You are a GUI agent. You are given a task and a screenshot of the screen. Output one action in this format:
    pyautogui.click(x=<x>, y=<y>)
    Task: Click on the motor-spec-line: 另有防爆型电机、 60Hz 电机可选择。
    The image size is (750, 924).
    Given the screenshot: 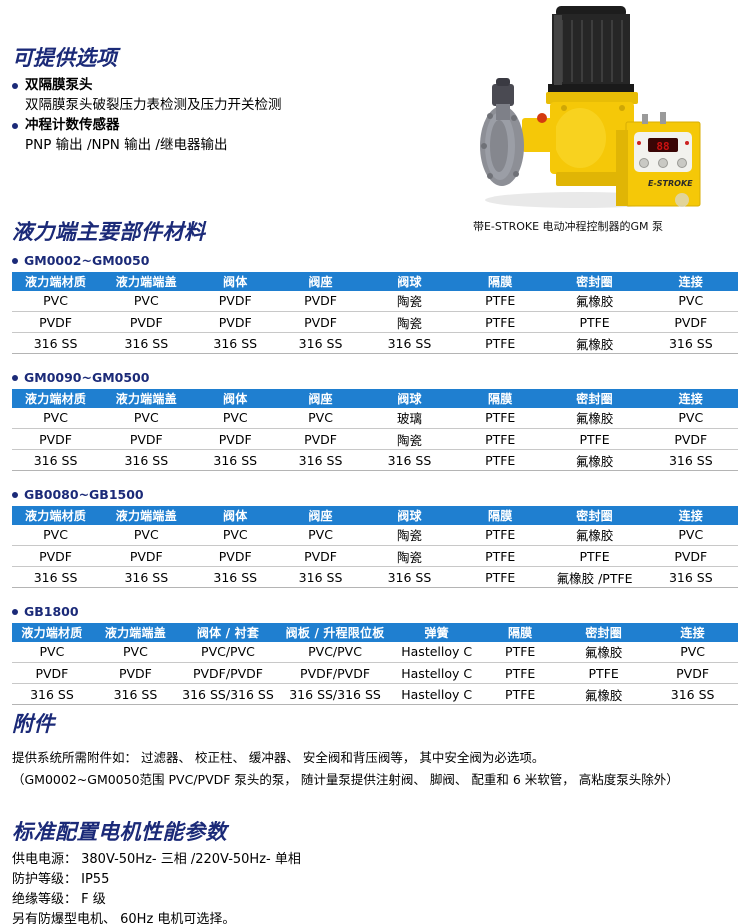 What is the action you would take?
    pyautogui.click(x=124, y=918)
    